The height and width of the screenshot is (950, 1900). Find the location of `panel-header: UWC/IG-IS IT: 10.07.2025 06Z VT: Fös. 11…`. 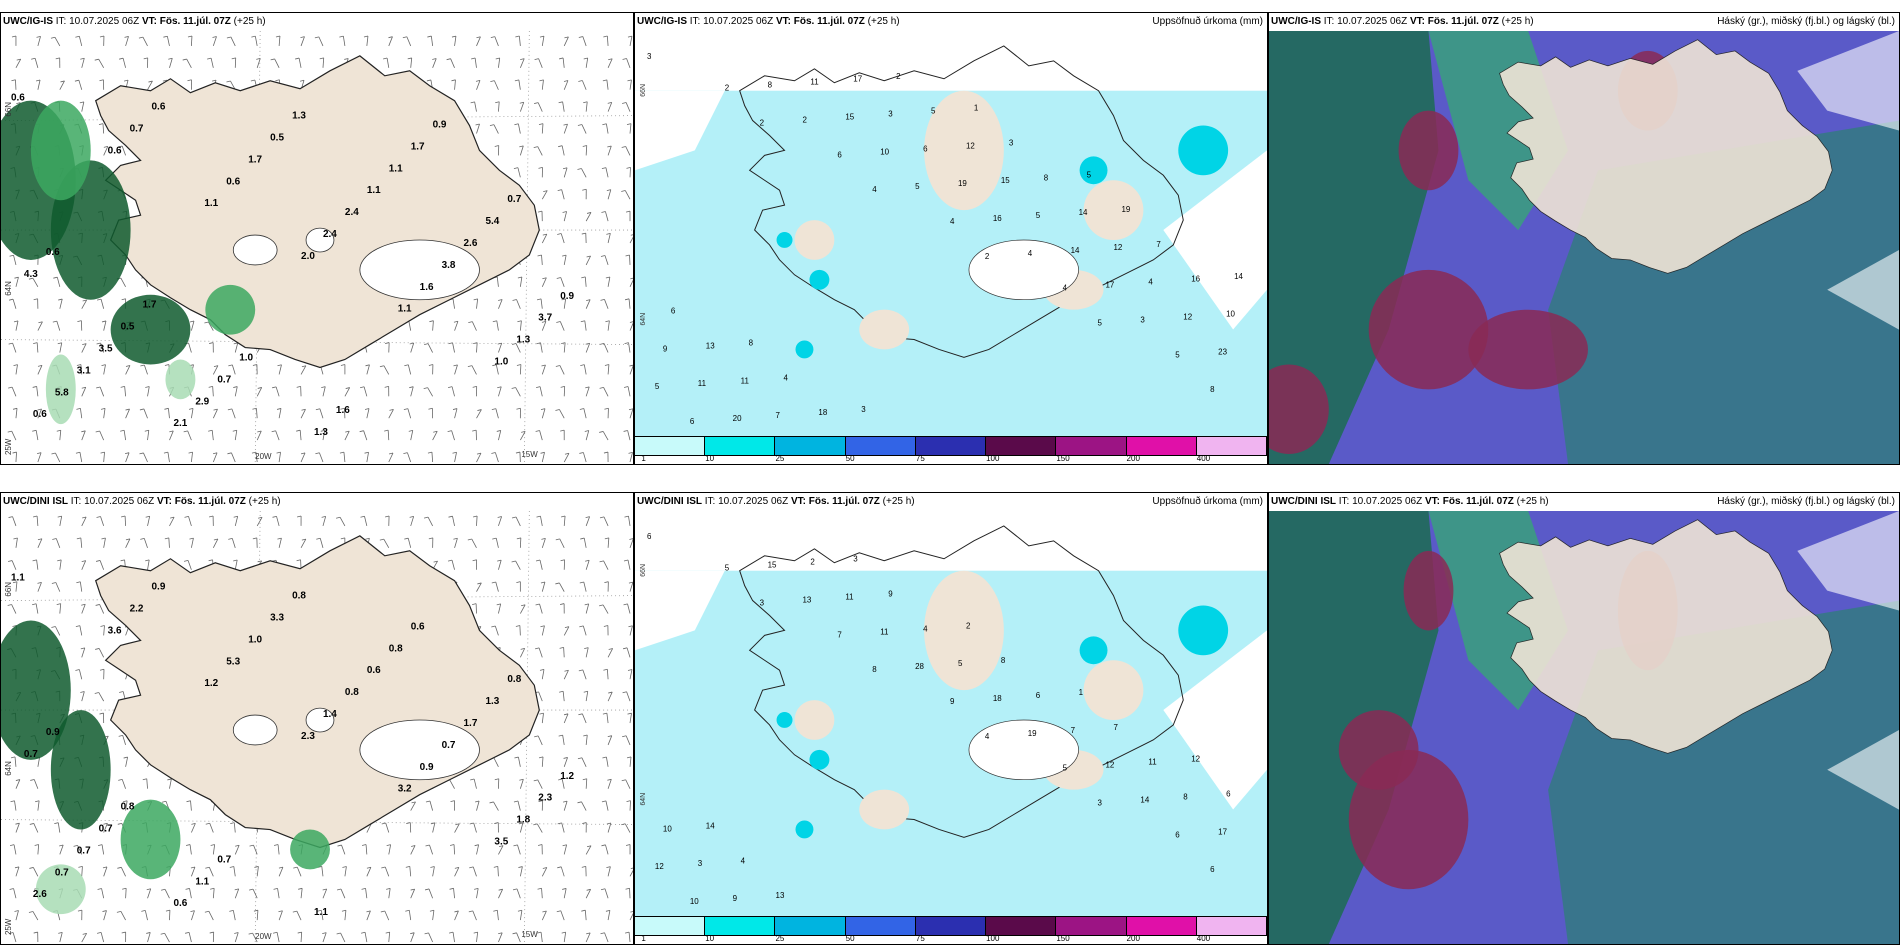

panel-header: UWC/IG-IS IT: 10.07.2025 06Z VT: Fös. 11… is located at coordinates (1584, 22).